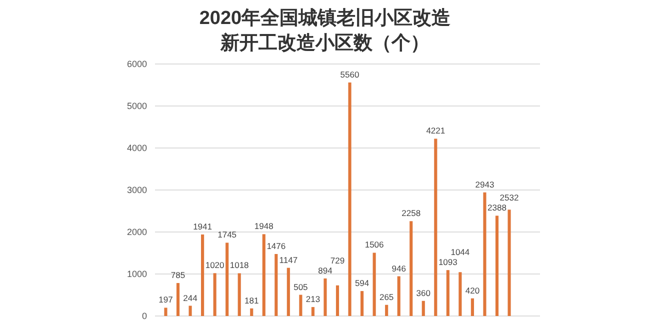  Describe the element at coordinates (276, 246) in the screenshot. I see `data-label: 1476` at that location.